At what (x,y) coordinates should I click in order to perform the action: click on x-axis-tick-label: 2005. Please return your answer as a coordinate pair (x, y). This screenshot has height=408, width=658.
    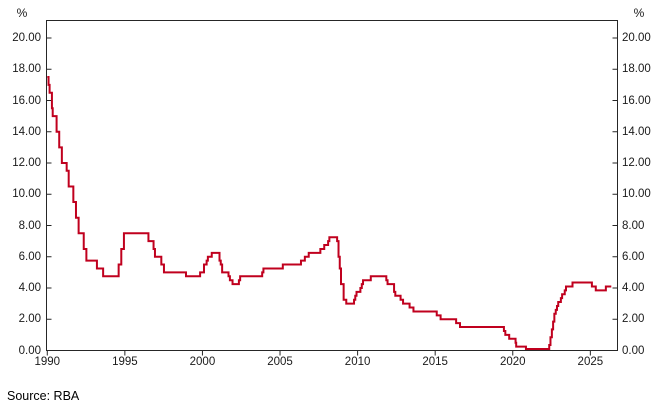
    Looking at the image, I should click on (280, 362).